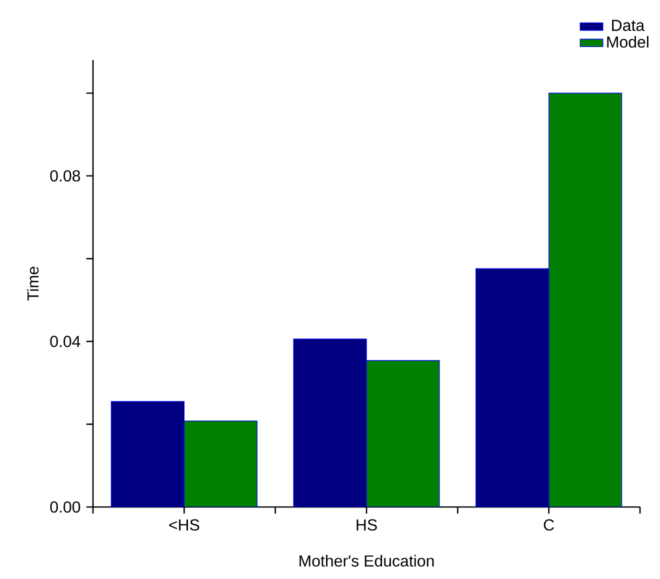 The height and width of the screenshot is (579, 660). I want to click on y-tick-label: 0.00, so click(65, 507).